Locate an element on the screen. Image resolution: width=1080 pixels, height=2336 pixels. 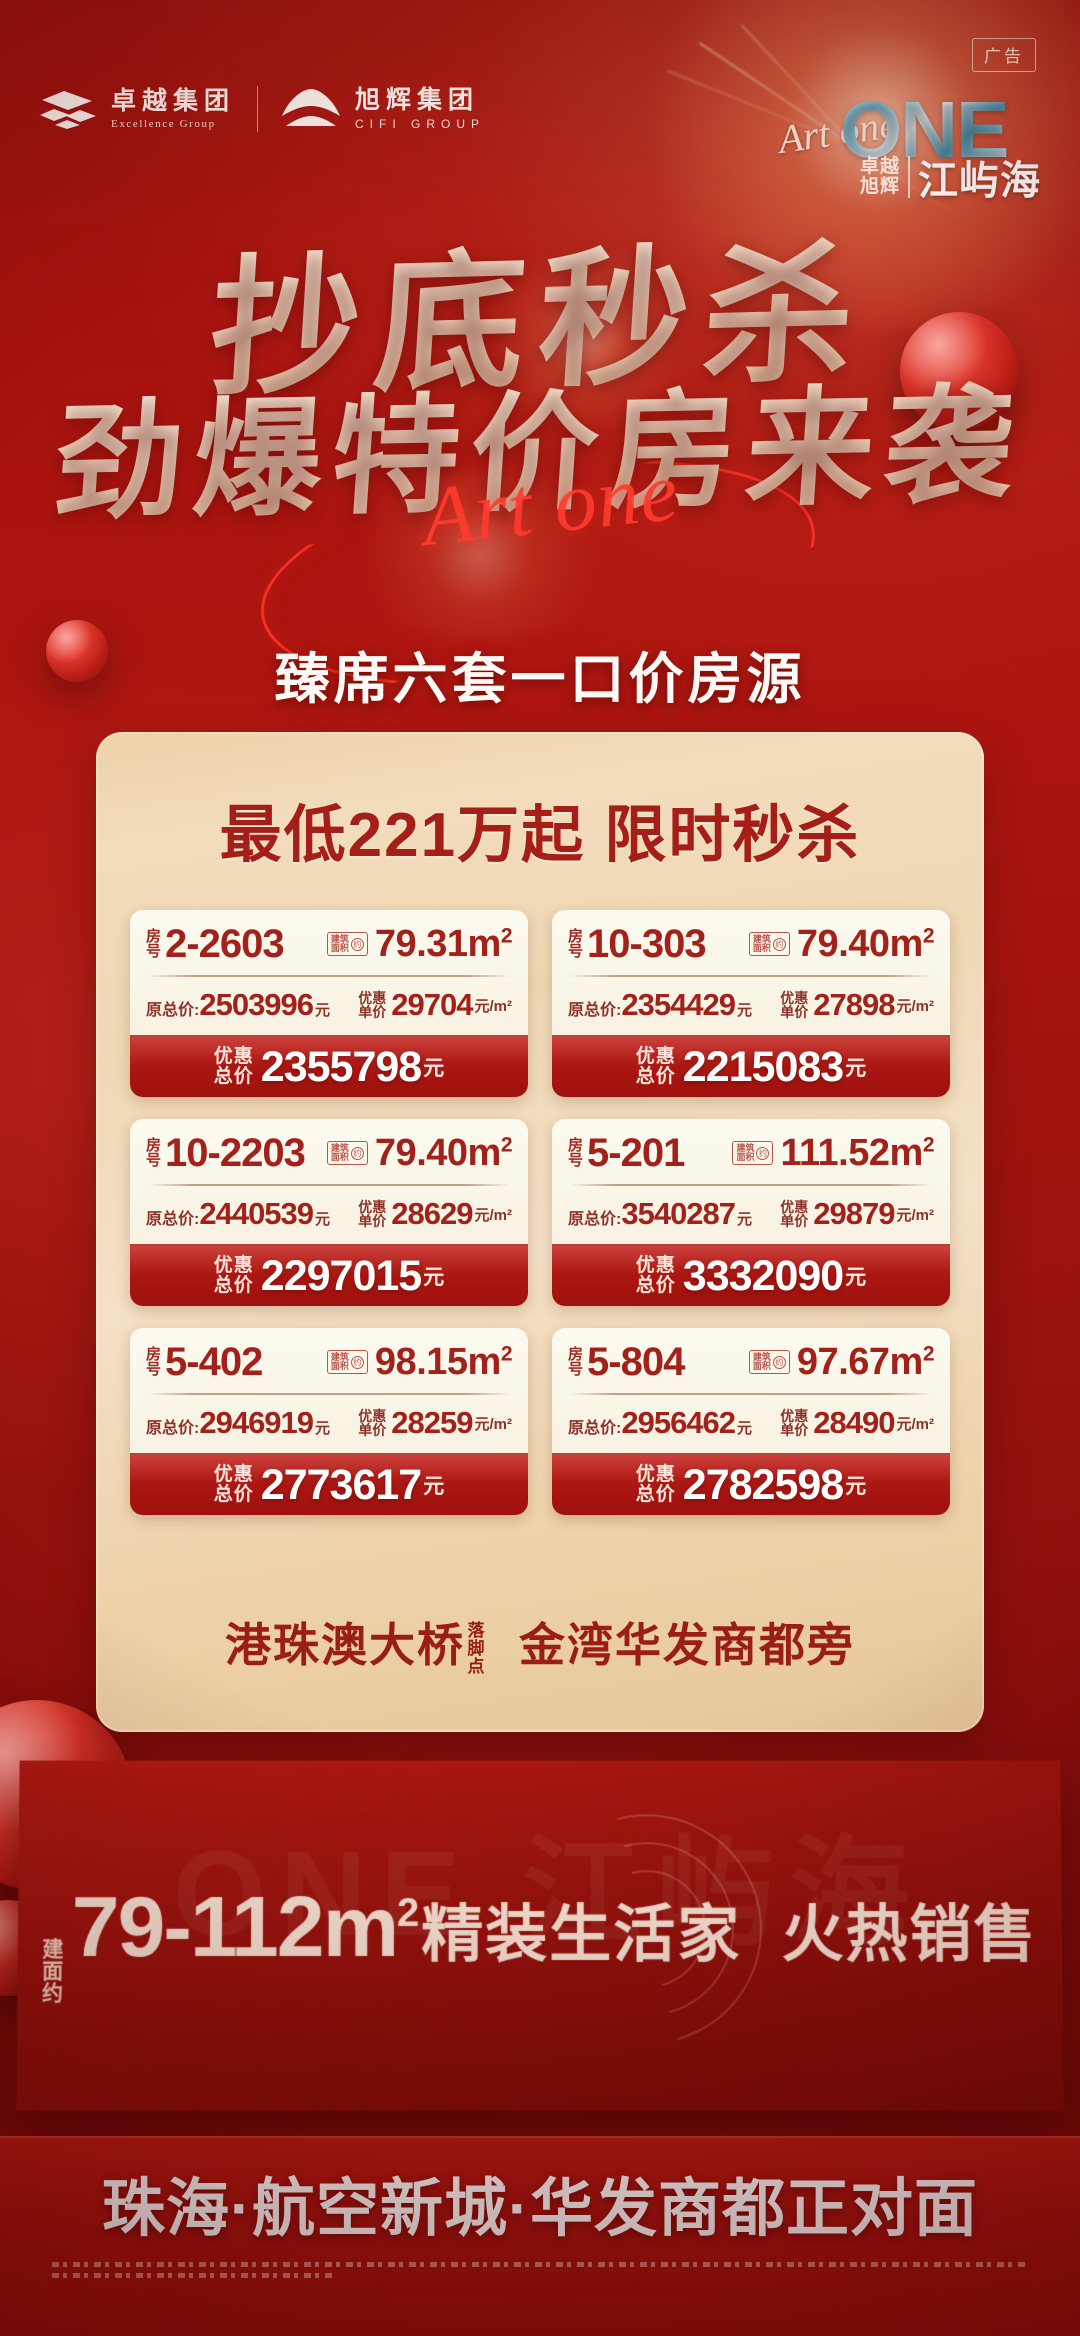
room-no-label-l1: 房 is located at coordinates (154, 1354).